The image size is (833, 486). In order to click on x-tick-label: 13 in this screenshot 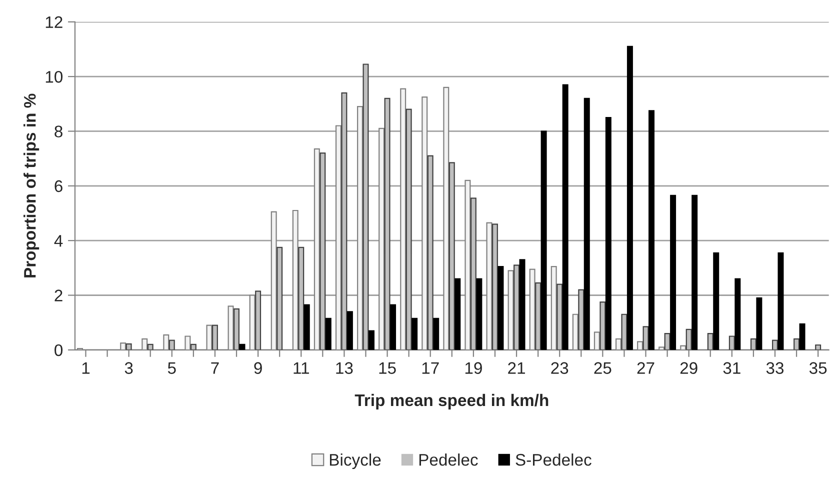, I will do `click(344, 368)`.